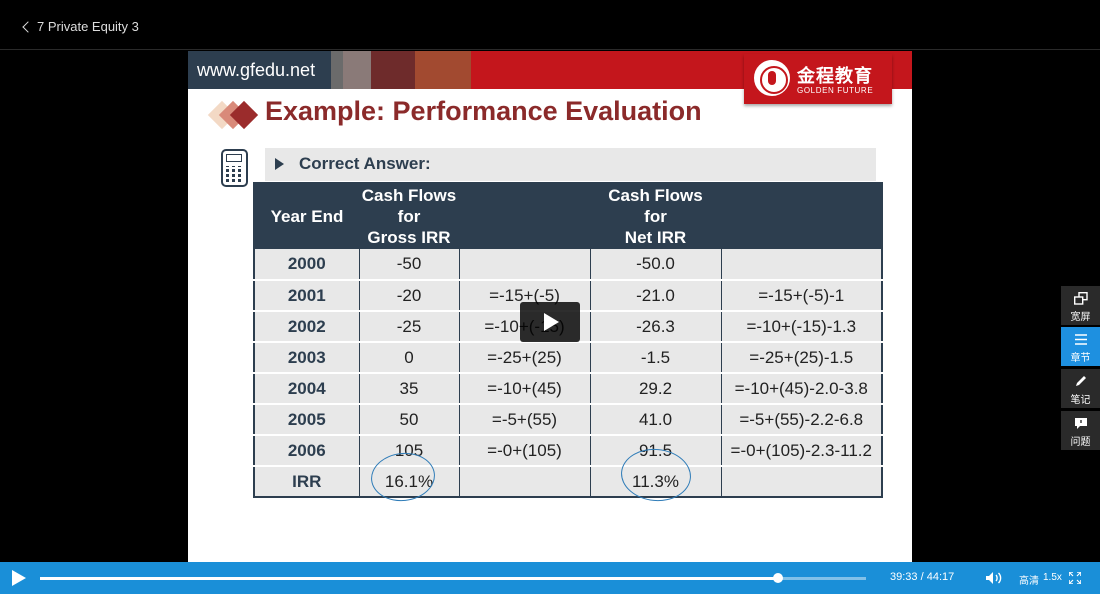 The image size is (1100, 594). Describe the element at coordinates (409, 265) in the screenshot. I see `value-cell: -50` at that location.